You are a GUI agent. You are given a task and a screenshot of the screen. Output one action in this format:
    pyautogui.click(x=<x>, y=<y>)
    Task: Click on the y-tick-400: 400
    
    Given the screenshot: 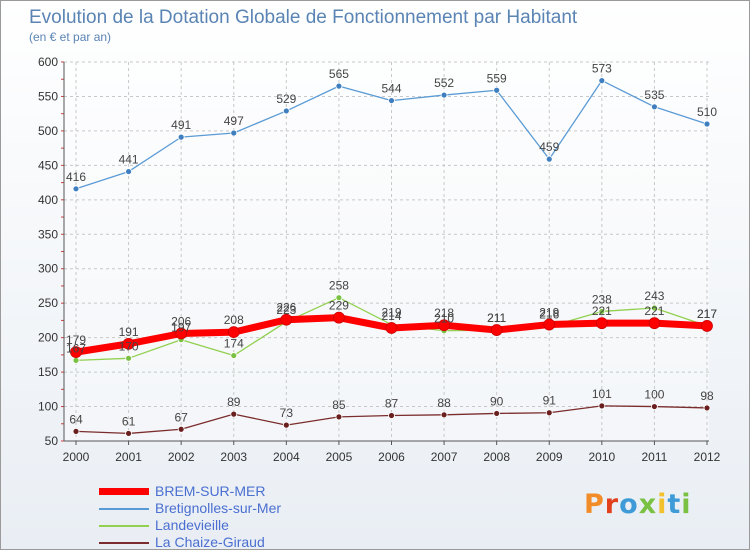 What is the action you would take?
    pyautogui.click(x=48, y=200)
    